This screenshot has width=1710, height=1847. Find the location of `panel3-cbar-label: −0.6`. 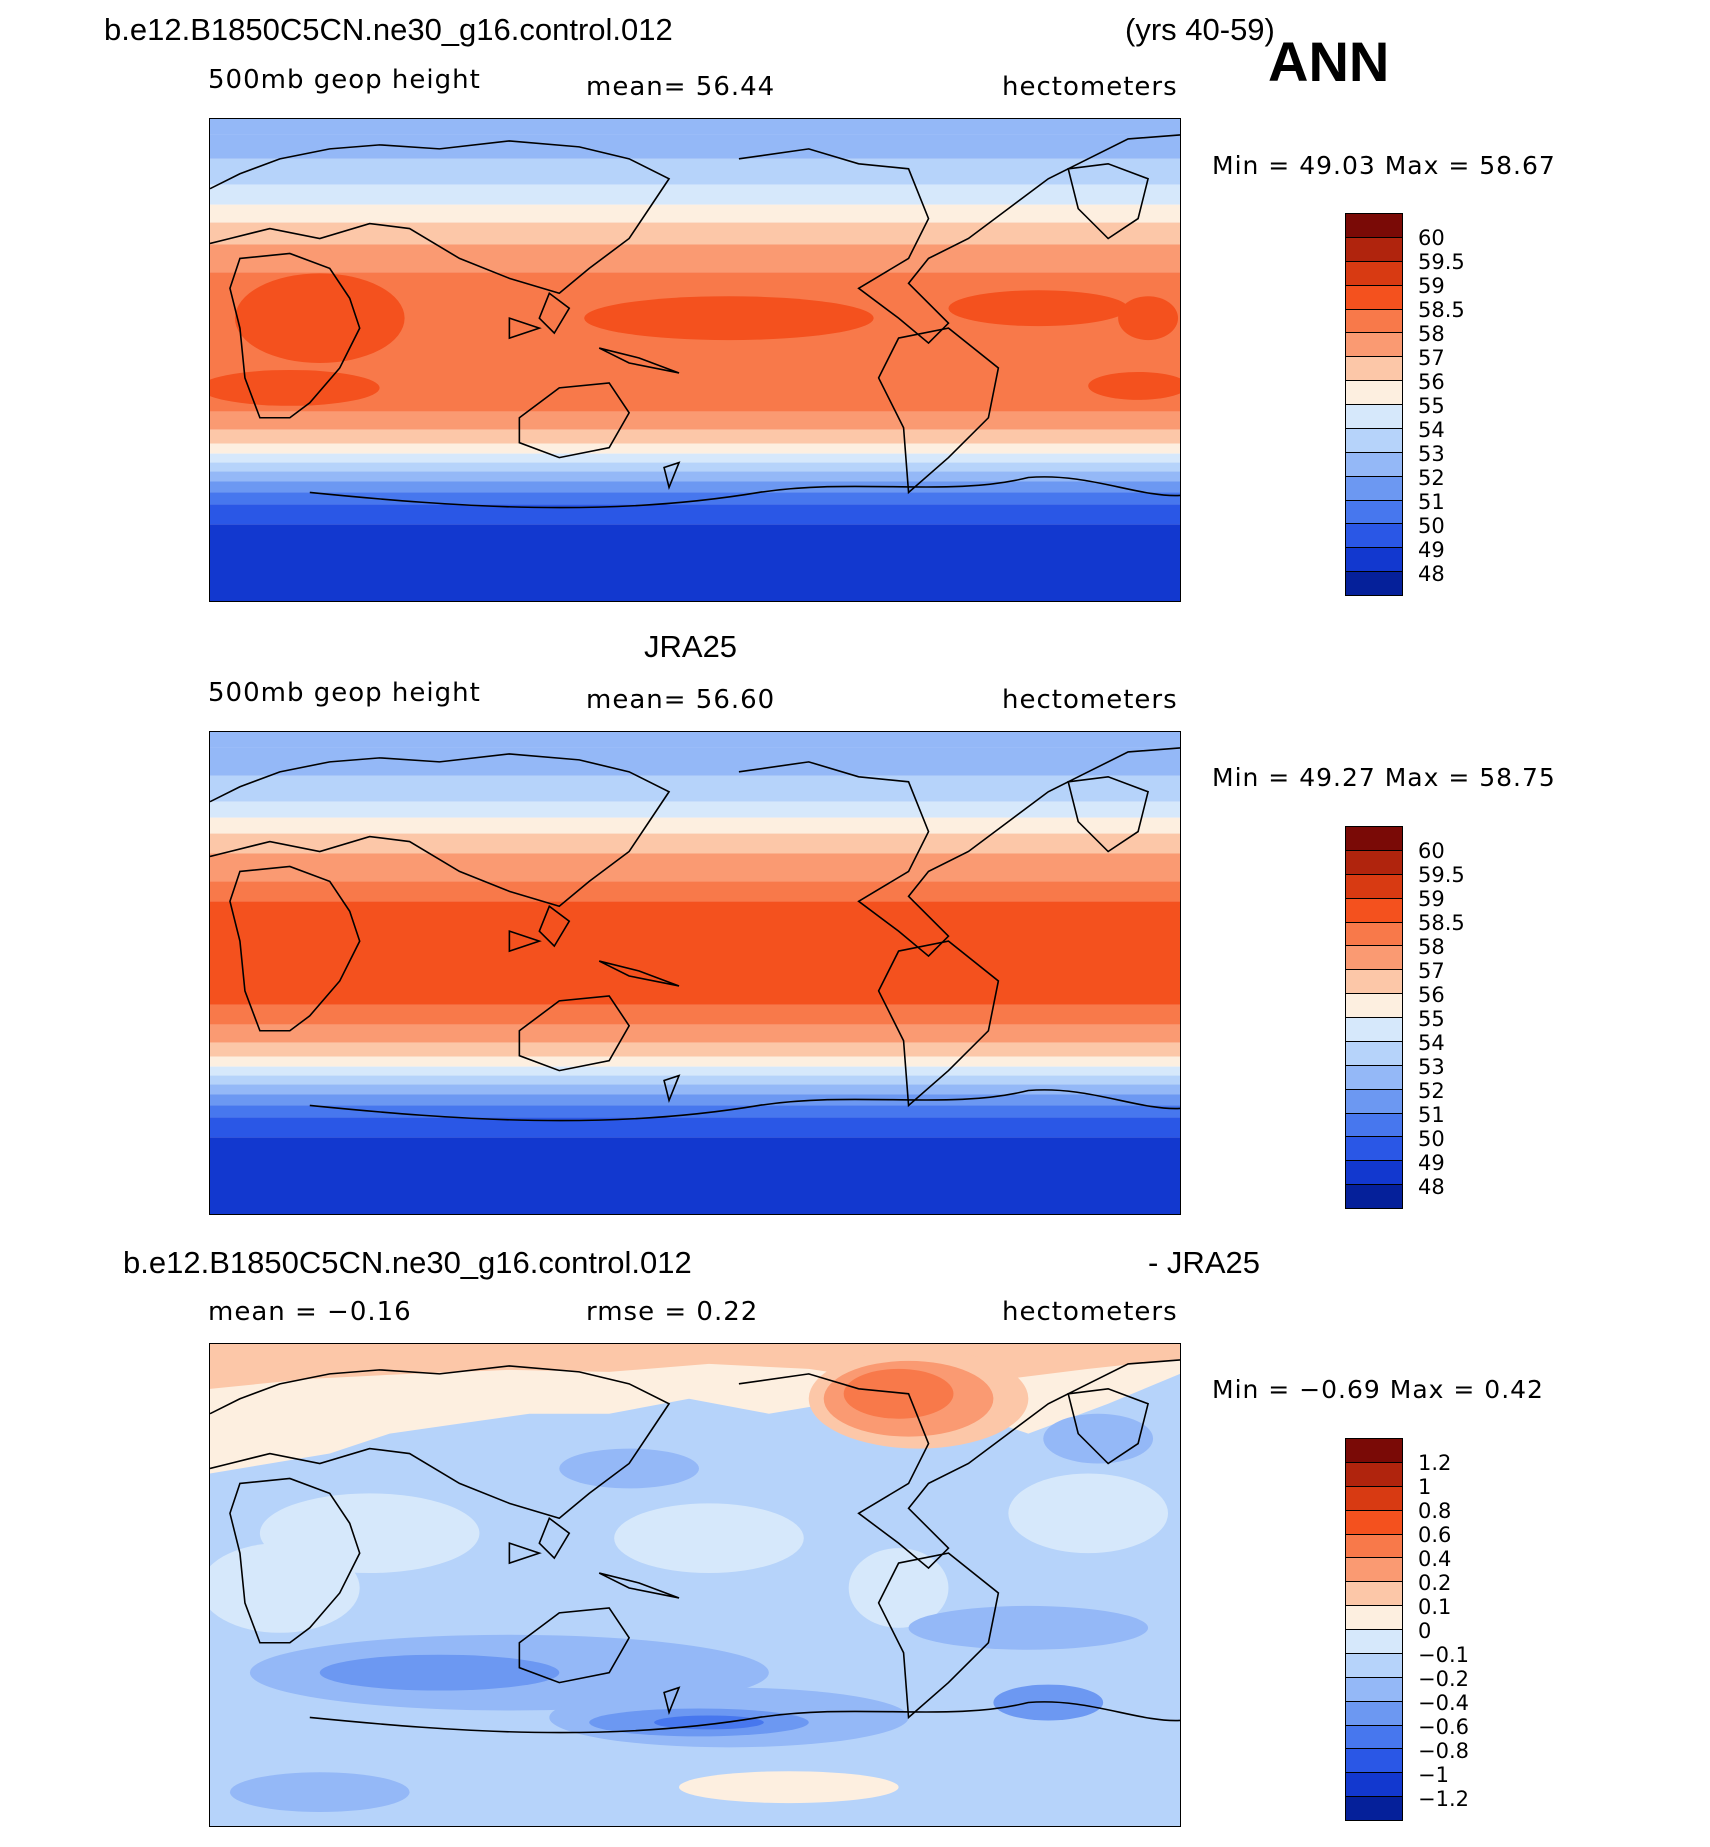

panel3-cbar-label: −0.6 is located at coordinates (1443, 1727).